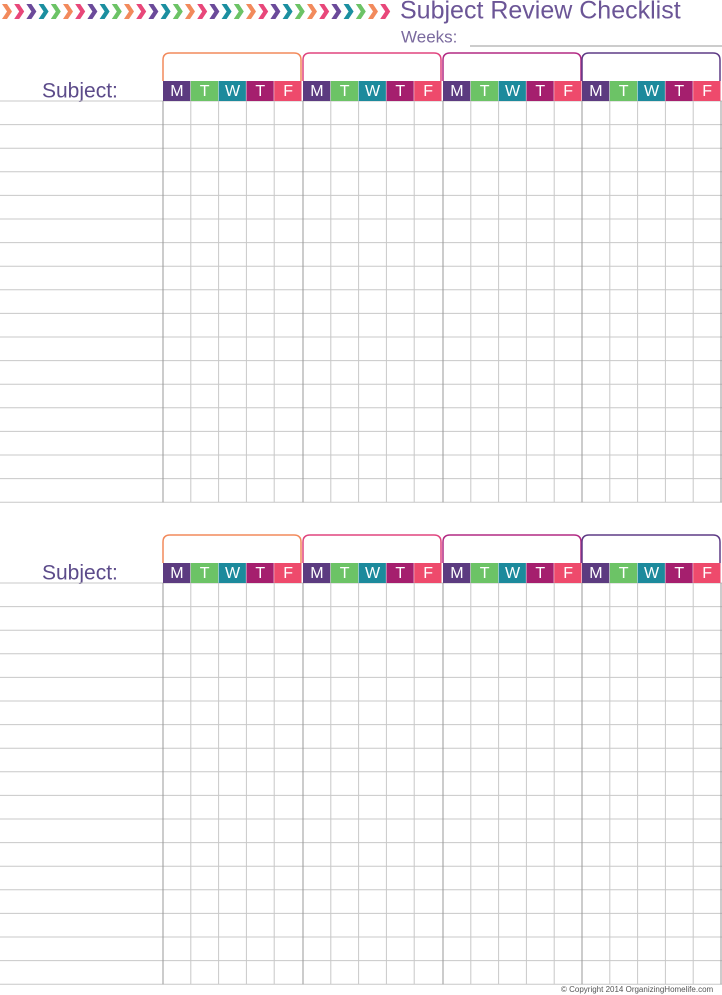  Describe the element at coordinates (196, 11) in the screenshot. I see `chevron-border` at that location.